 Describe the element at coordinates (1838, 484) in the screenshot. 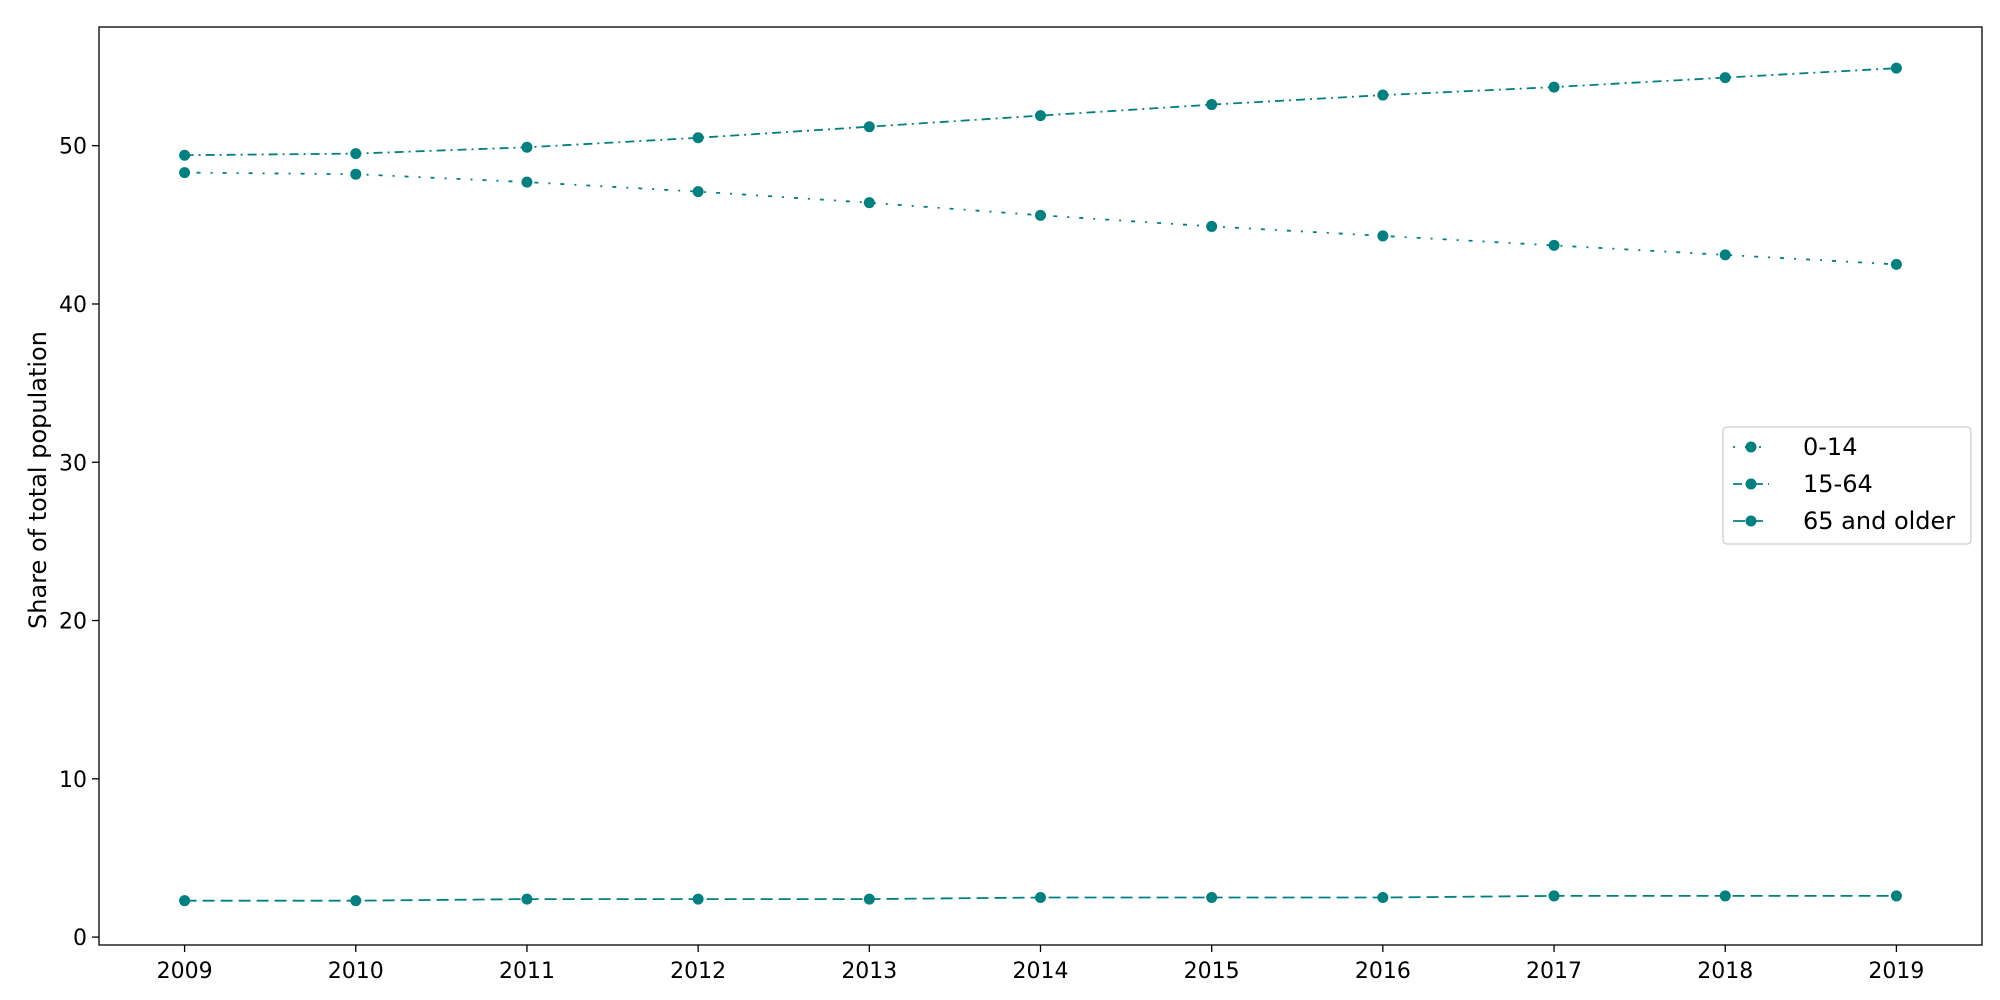

I see `legend-label: 15-64` at that location.